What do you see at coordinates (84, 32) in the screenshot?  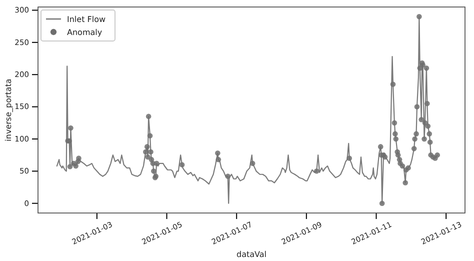 I see `legend-label: Anomaly` at bounding box center [84, 32].